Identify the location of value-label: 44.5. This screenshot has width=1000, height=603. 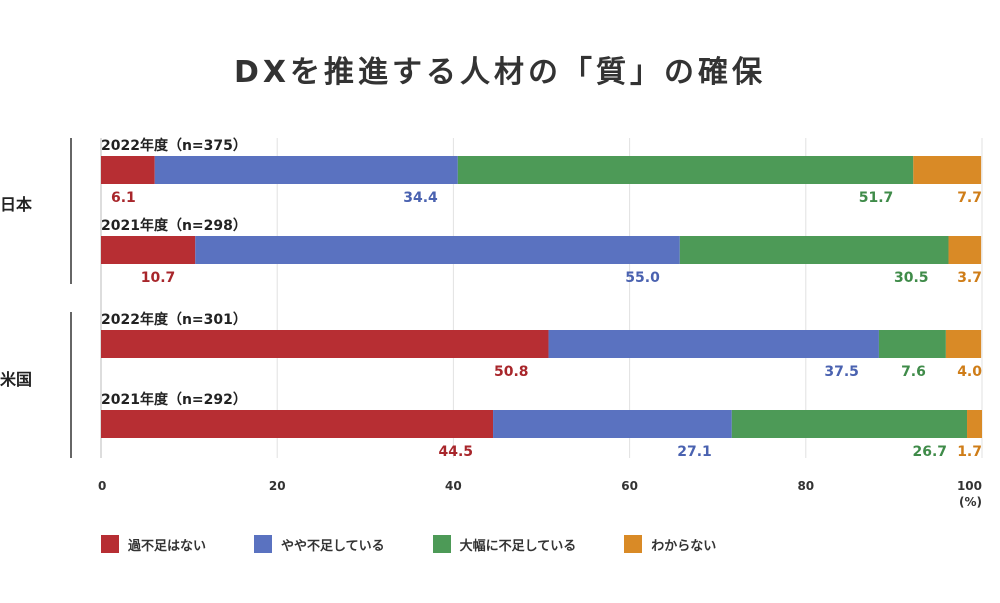
(455, 452).